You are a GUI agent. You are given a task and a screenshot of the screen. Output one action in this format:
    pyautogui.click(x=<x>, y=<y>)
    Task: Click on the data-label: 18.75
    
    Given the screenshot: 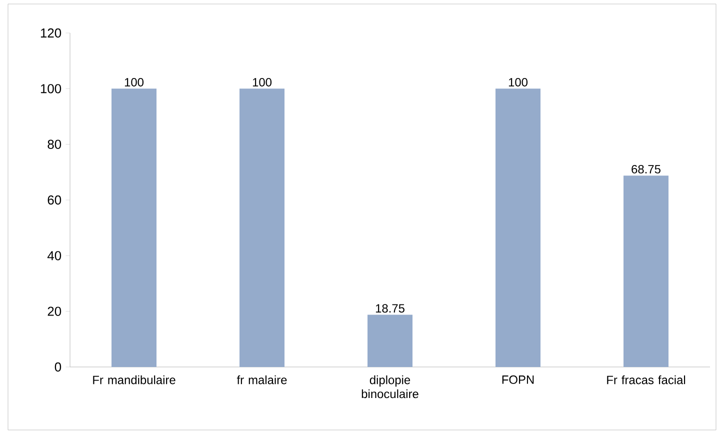 What is the action you would take?
    pyautogui.click(x=390, y=308)
    